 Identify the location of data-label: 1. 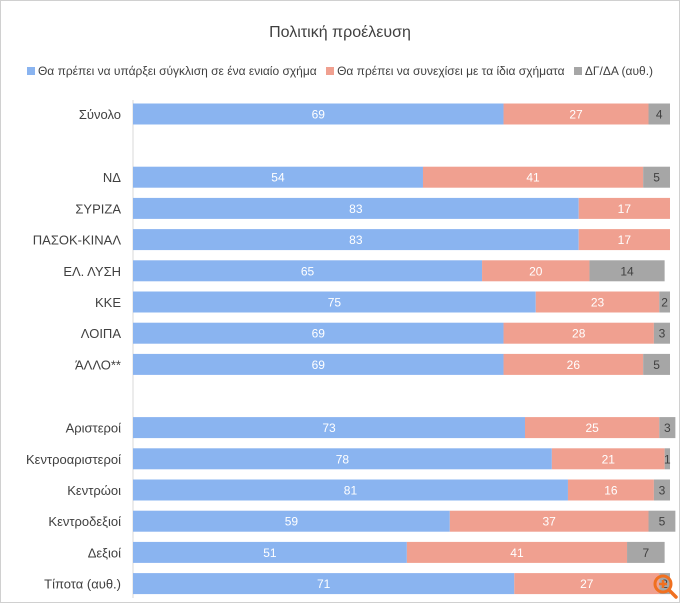
(667, 459).